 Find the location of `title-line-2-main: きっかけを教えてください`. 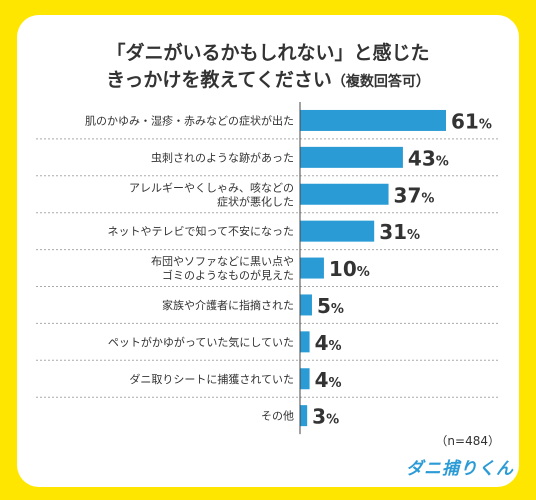

title-line-2-main: きっかけを教えてください is located at coordinates (219, 80).